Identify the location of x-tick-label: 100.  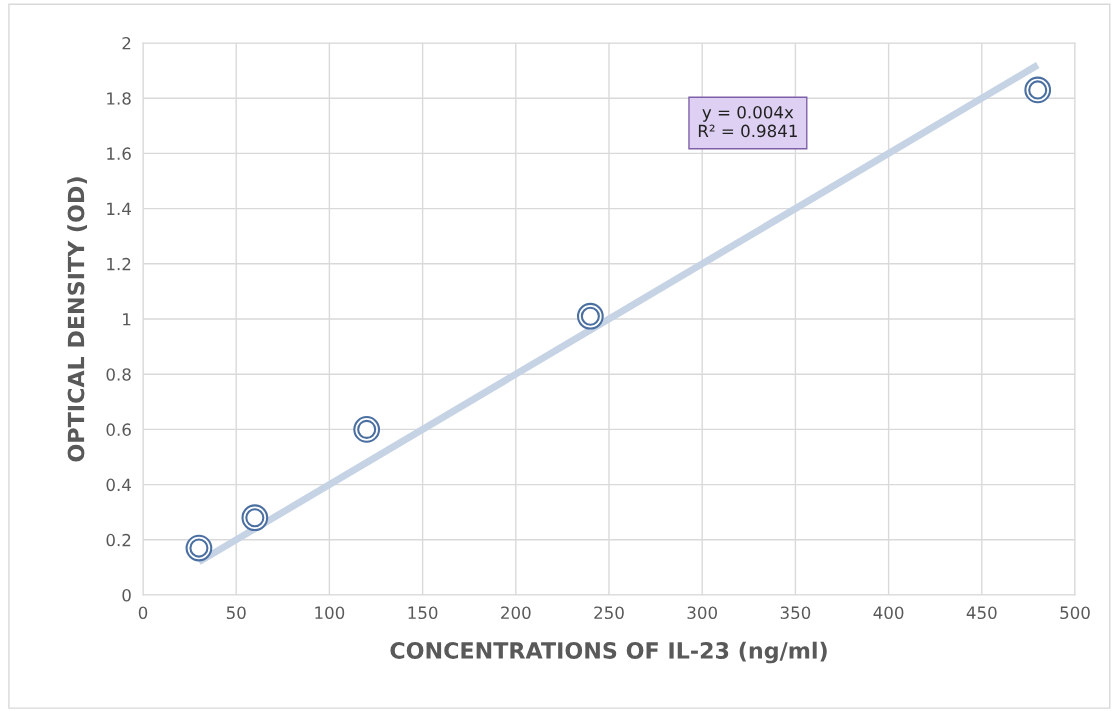
(330, 613).